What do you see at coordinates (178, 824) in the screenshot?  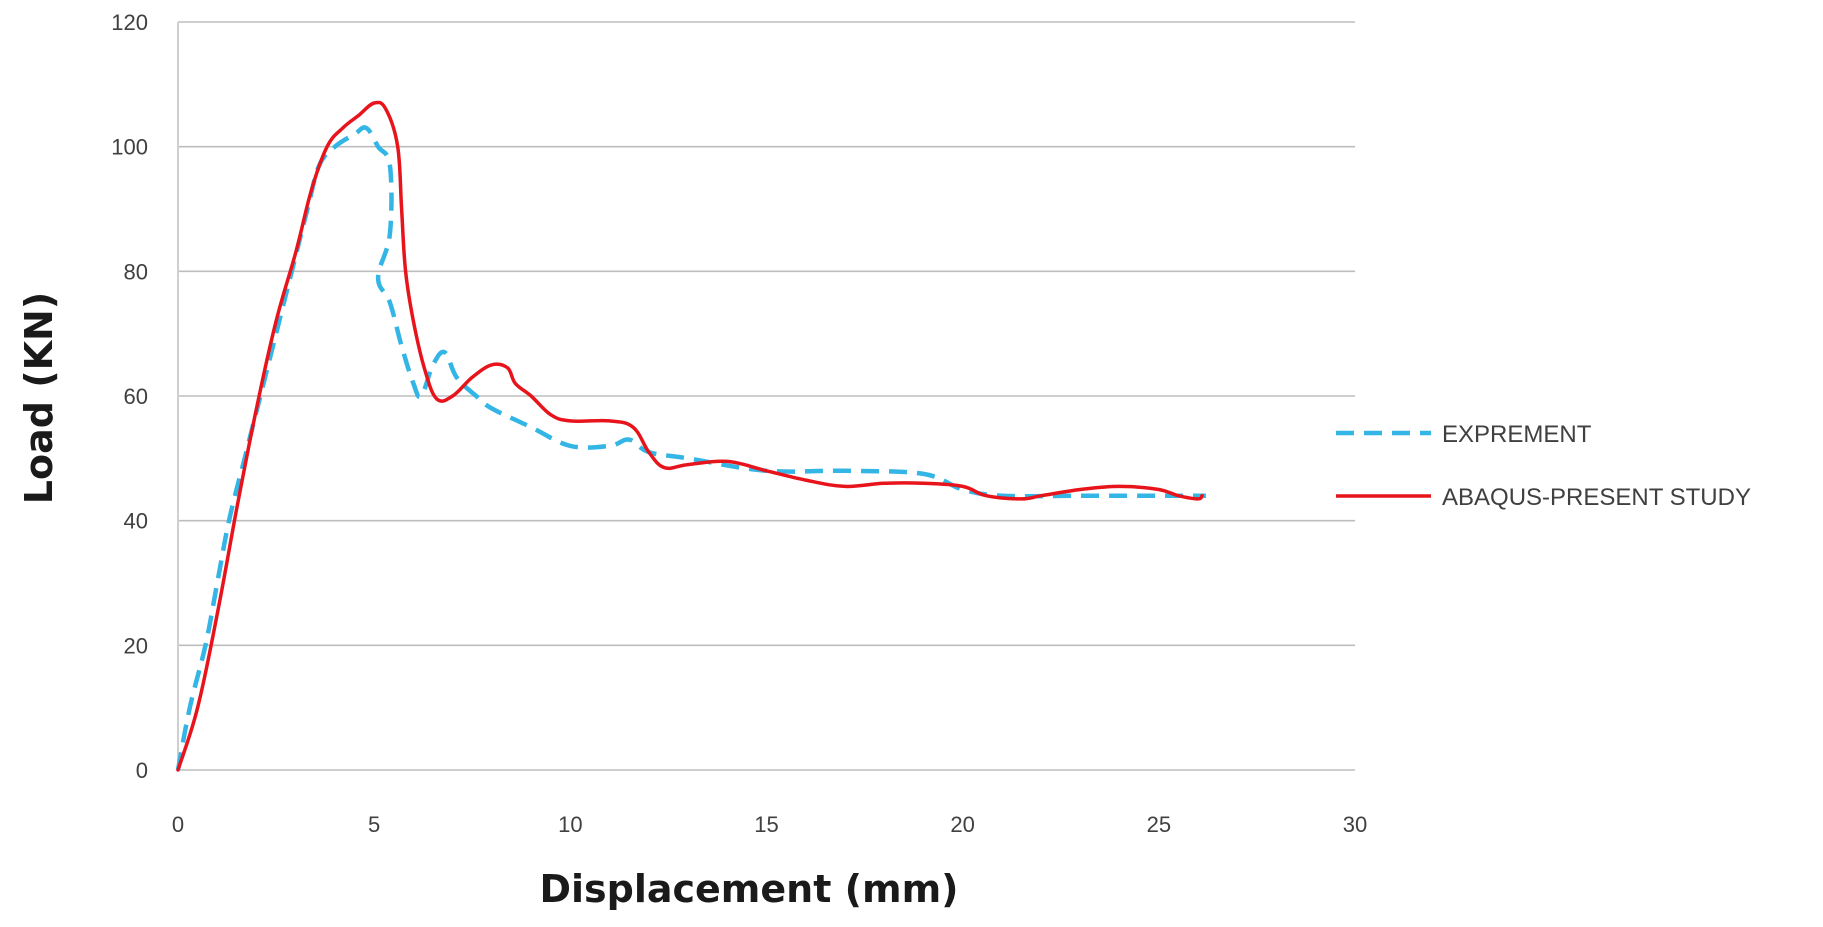 I see `x-tick-label: 0` at bounding box center [178, 824].